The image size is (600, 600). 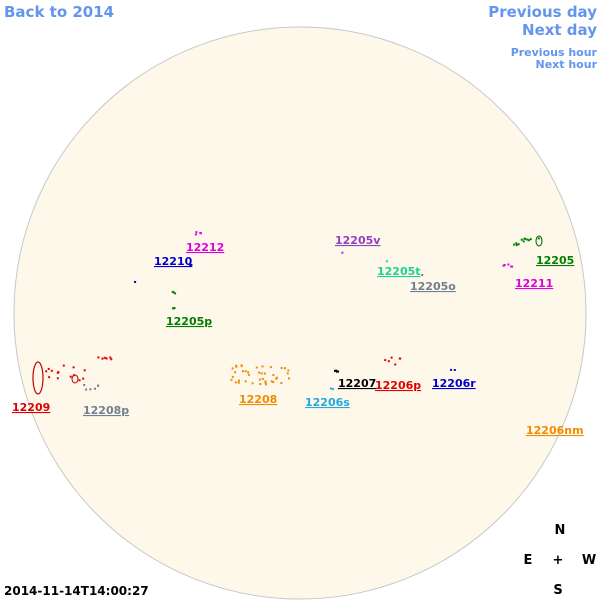 I want to click on next-day-link: Next day, so click(x=559, y=30).